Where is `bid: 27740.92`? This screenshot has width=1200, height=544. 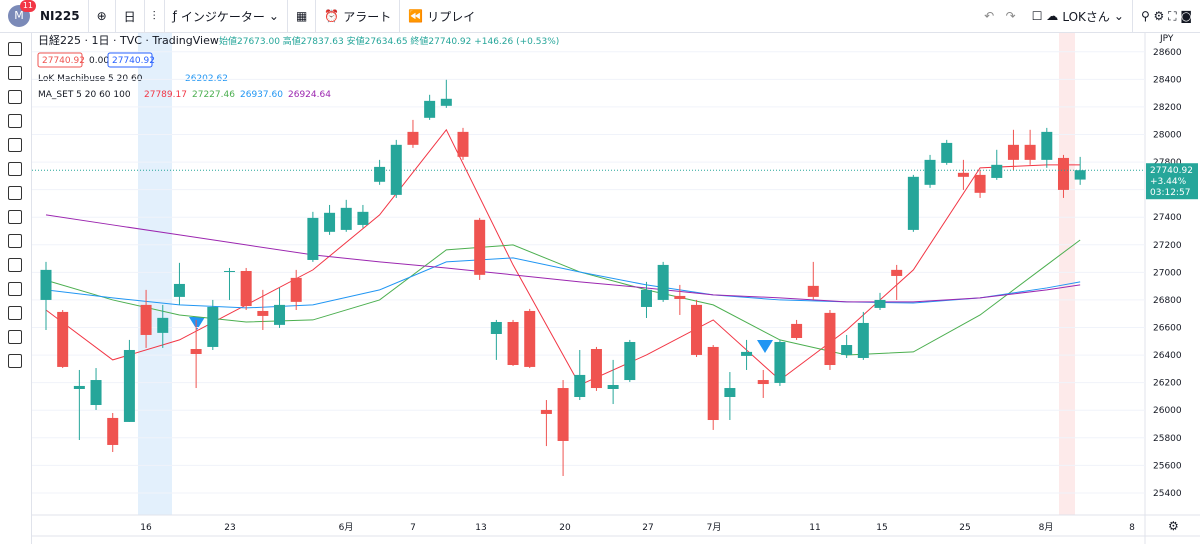 bid: 27740.92 is located at coordinates (63, 61).